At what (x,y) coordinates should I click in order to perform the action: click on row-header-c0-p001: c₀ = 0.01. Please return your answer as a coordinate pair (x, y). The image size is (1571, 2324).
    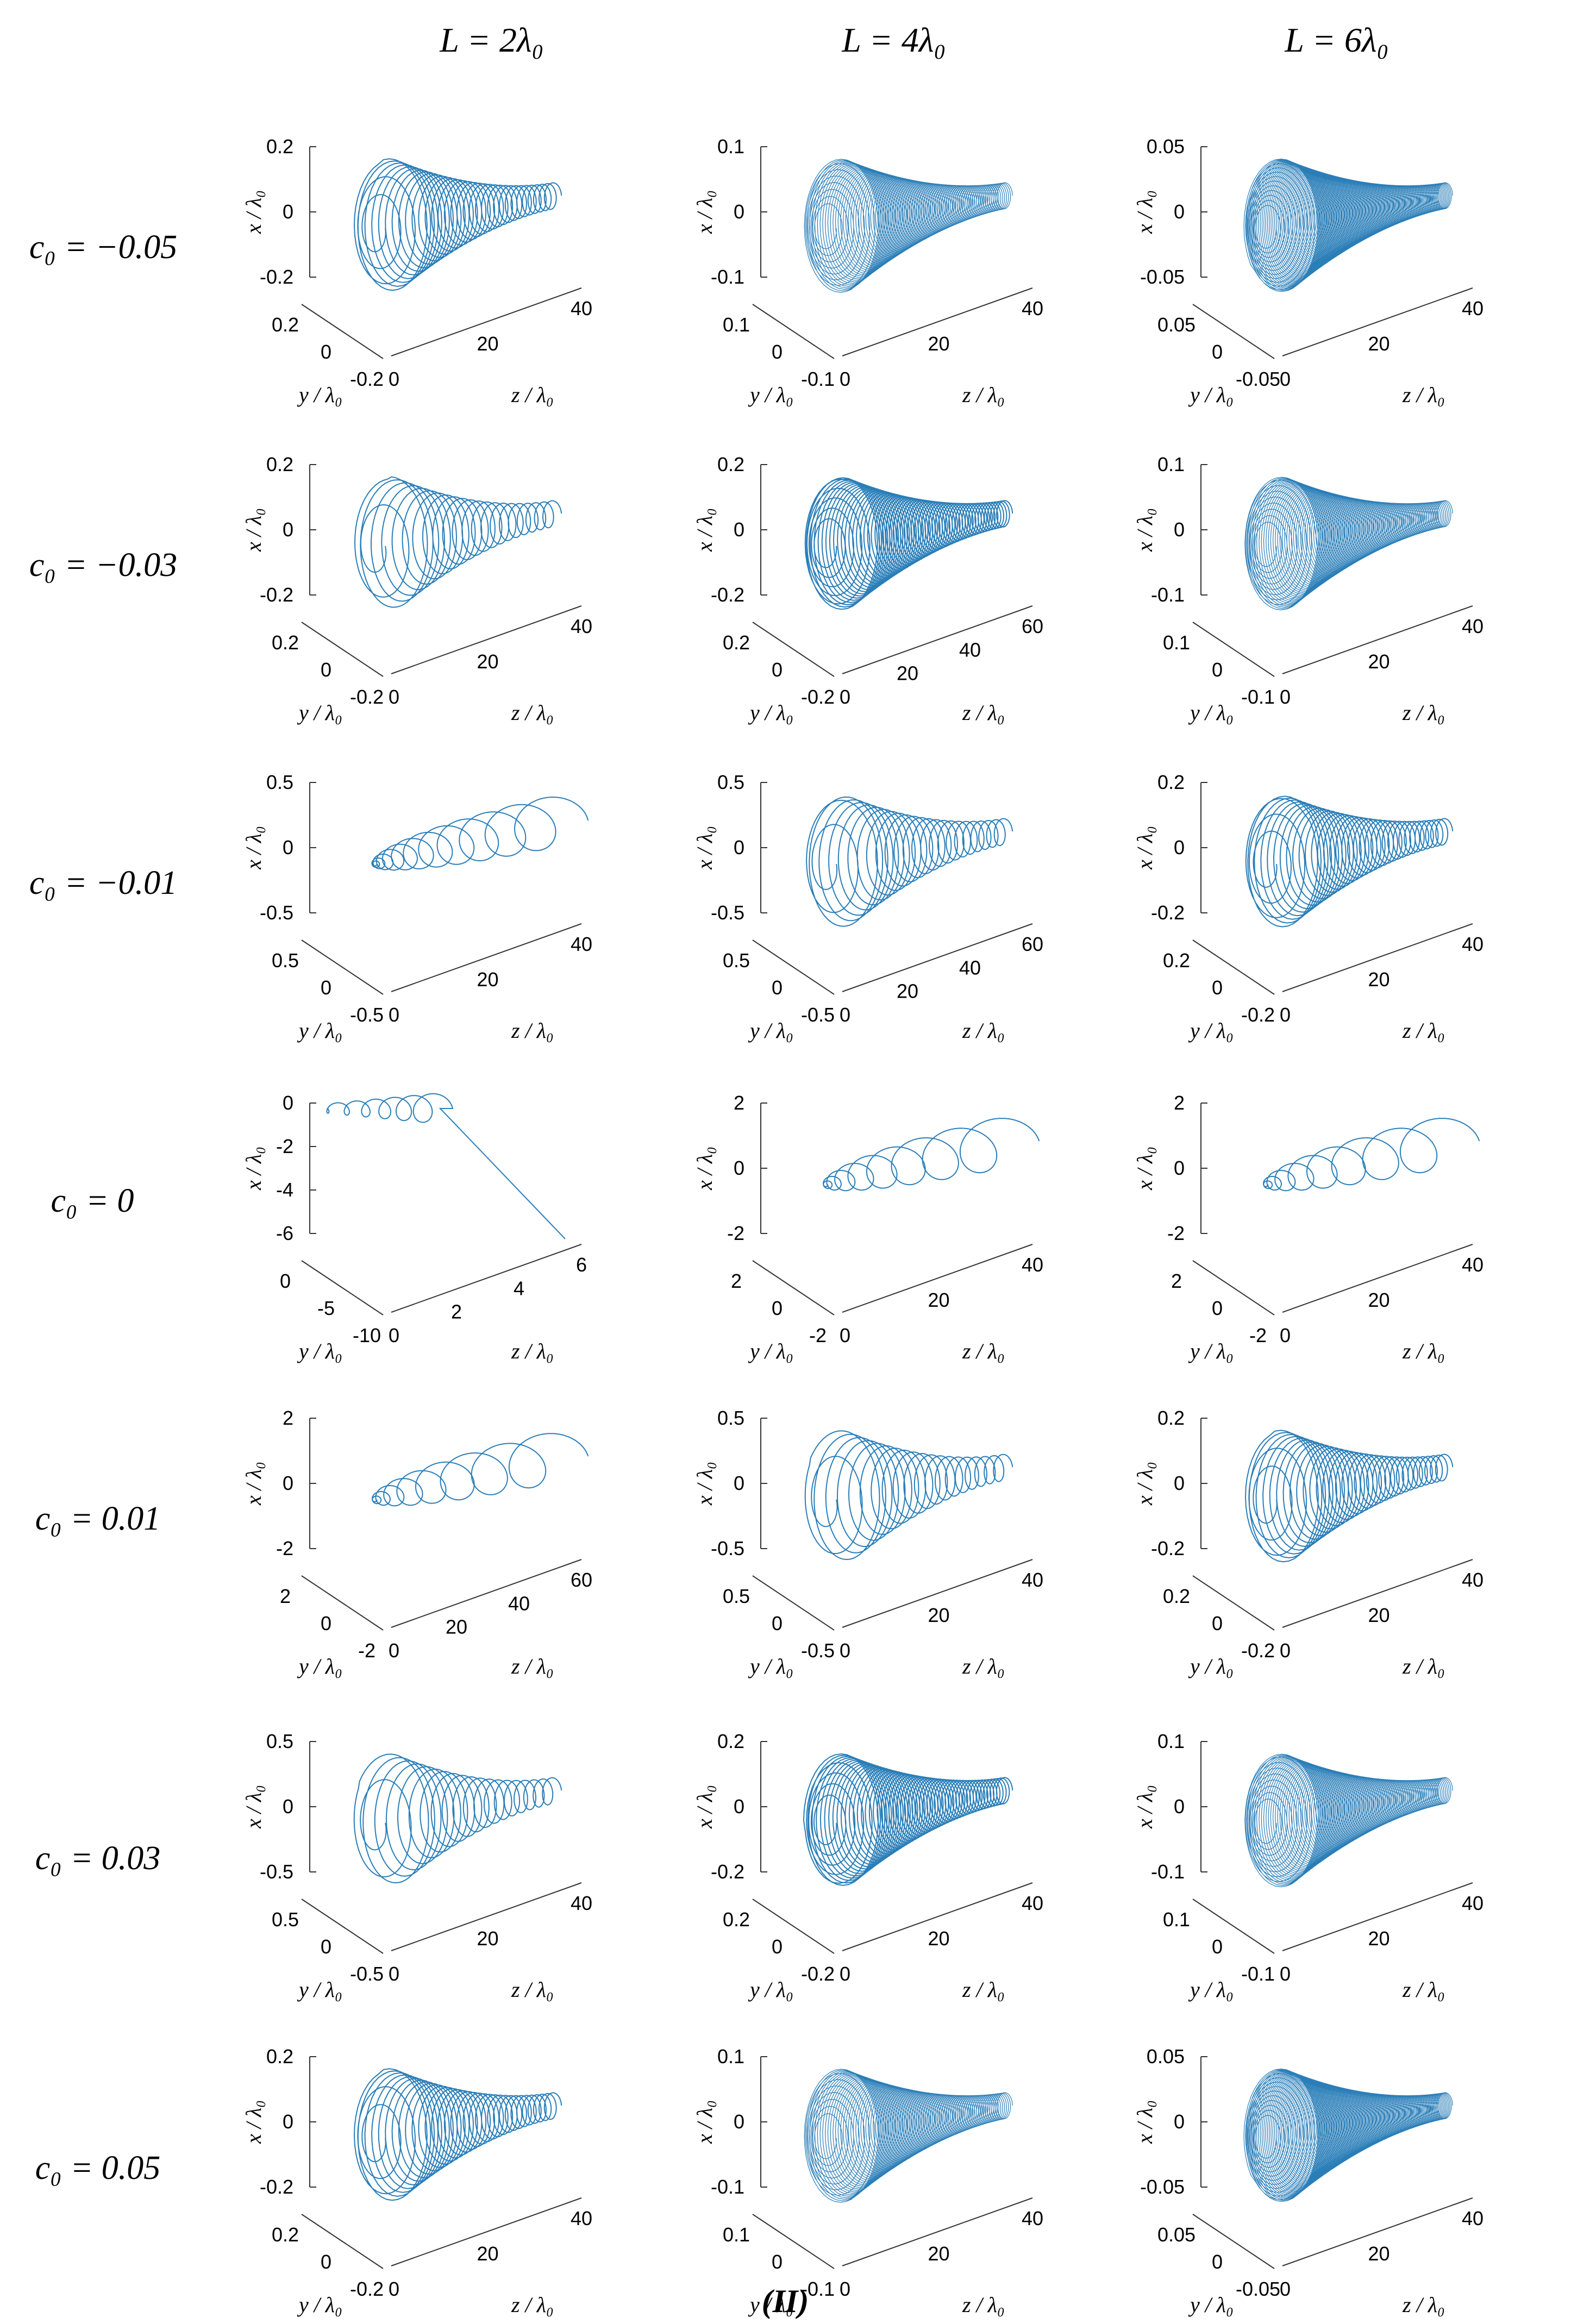
    Looking at the image, I should click on (98, 1518).